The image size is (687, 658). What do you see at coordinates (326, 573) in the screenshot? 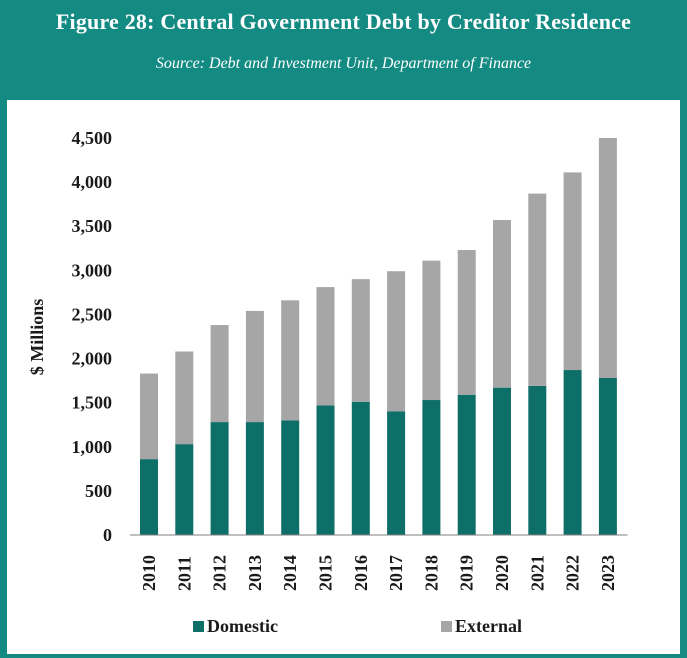
I see `x-tick-label: 2015` at bounding box center [326, 573].